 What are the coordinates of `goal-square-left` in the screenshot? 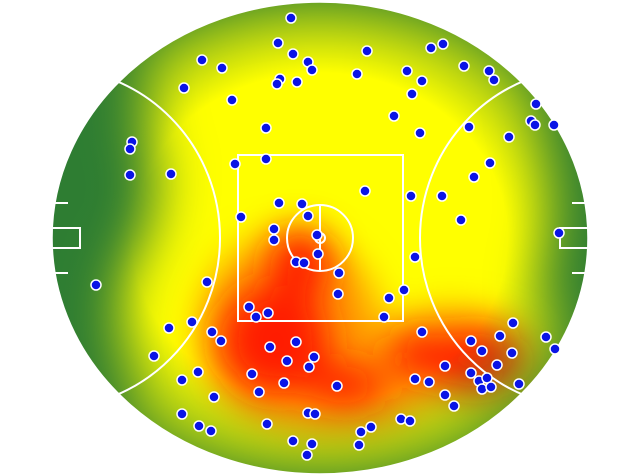 It's located at (66, 238).